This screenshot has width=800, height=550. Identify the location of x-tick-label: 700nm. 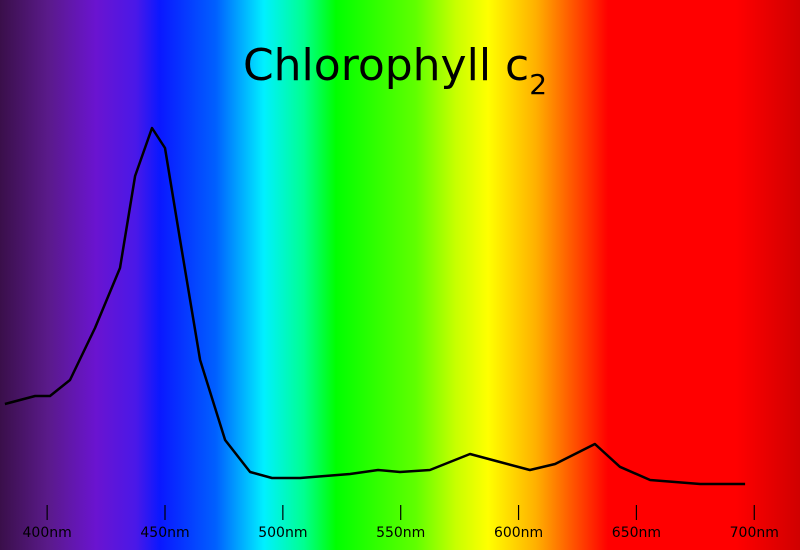
(754, 533).